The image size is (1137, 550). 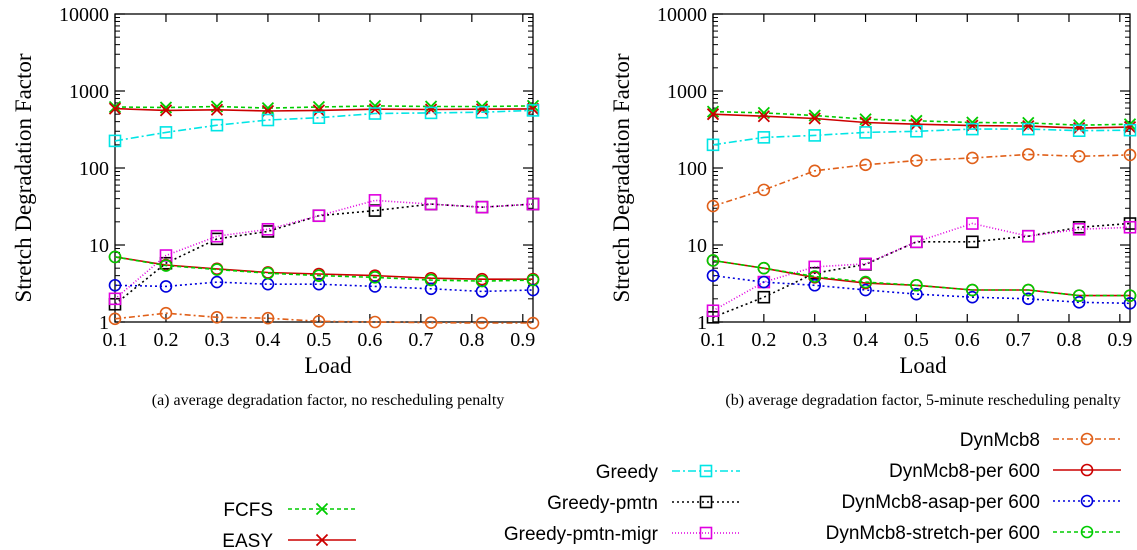 I want to click on x-tick-label: 0.9, so click(x=1119, y=340).